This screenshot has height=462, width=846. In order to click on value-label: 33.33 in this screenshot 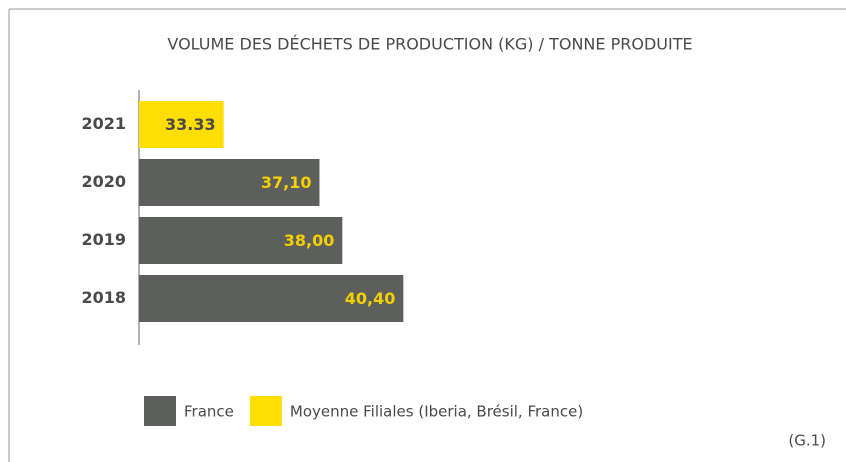, I will do `click(190, 124)`.